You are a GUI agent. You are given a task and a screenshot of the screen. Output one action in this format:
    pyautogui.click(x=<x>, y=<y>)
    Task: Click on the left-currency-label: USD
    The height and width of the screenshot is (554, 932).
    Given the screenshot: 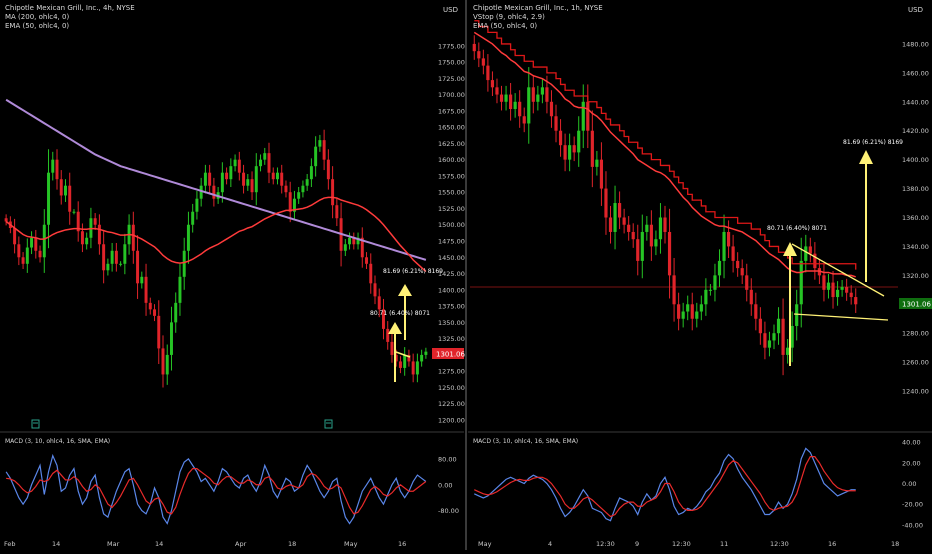 What is the action you would take?
    pyautogui.click(x=450, y=10)
    